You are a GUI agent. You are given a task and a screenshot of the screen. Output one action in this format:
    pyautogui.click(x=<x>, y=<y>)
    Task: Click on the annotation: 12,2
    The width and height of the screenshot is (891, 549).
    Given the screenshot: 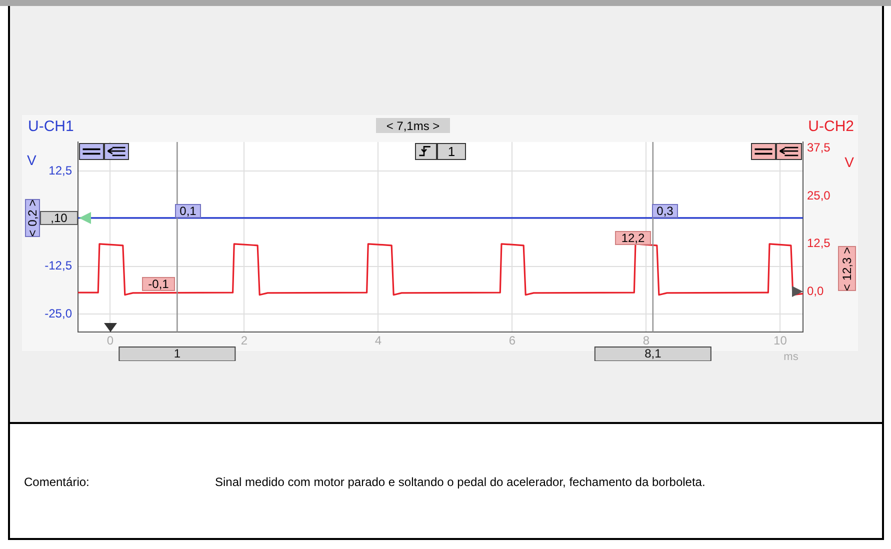 What is the action you would take?
    pyautogui.click(x=633, y=238)
    